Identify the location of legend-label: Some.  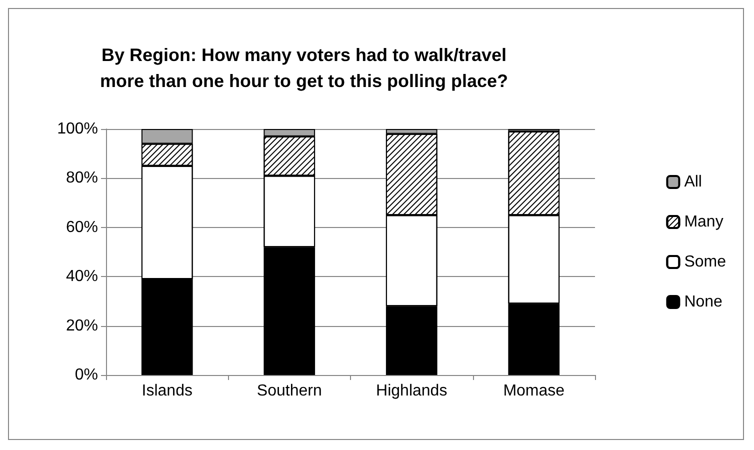
(705, 262).